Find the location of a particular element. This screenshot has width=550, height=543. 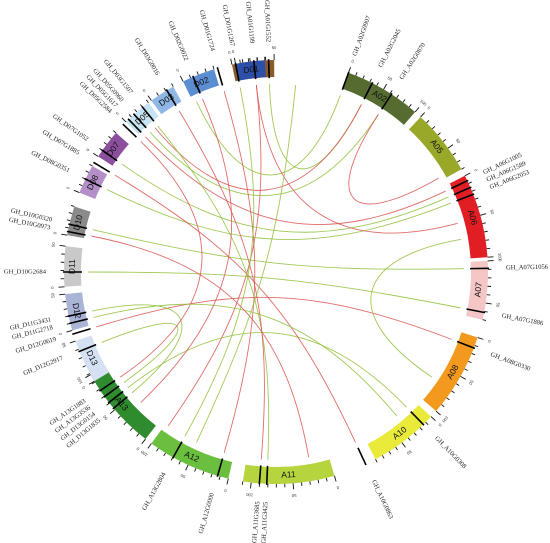

gene-label: GH_A02G0870 is located at coordinates (412, 61).